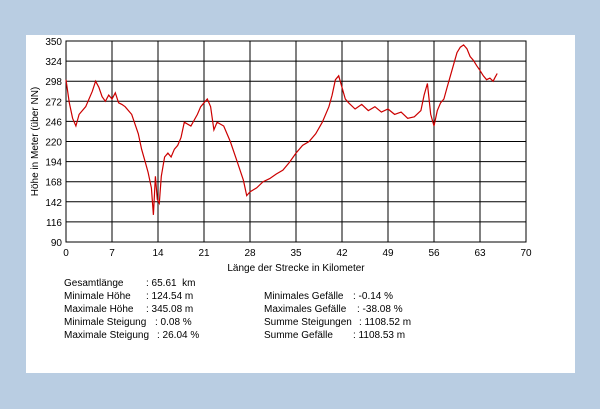 This screenshot has height=409, width=600. Describe the element at coordinates (57, 243) in the screenshot. I see `y-tick-label: 90` at that location.